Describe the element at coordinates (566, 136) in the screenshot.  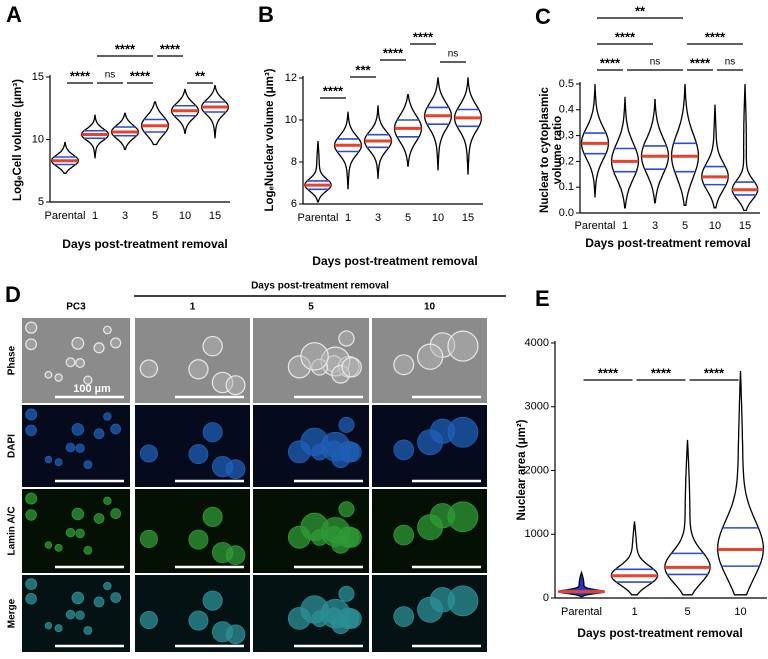
I see `y-tick-label: 0.3` at that location.